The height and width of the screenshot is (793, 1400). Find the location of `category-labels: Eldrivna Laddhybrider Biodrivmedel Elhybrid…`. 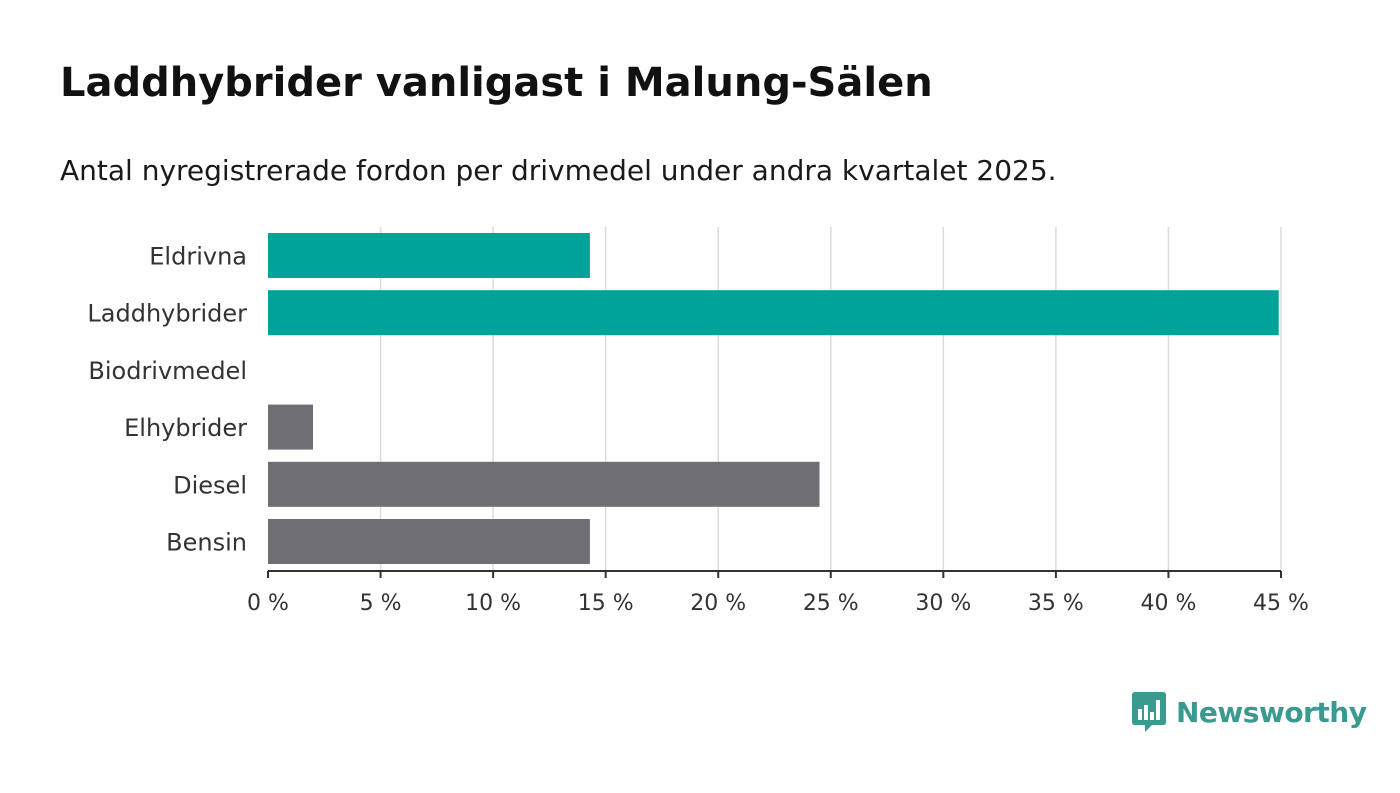

category-labels: Eldrivna Laddhybrider Biodrivmedel Elhybrid… is located at coordinates (167, 400).